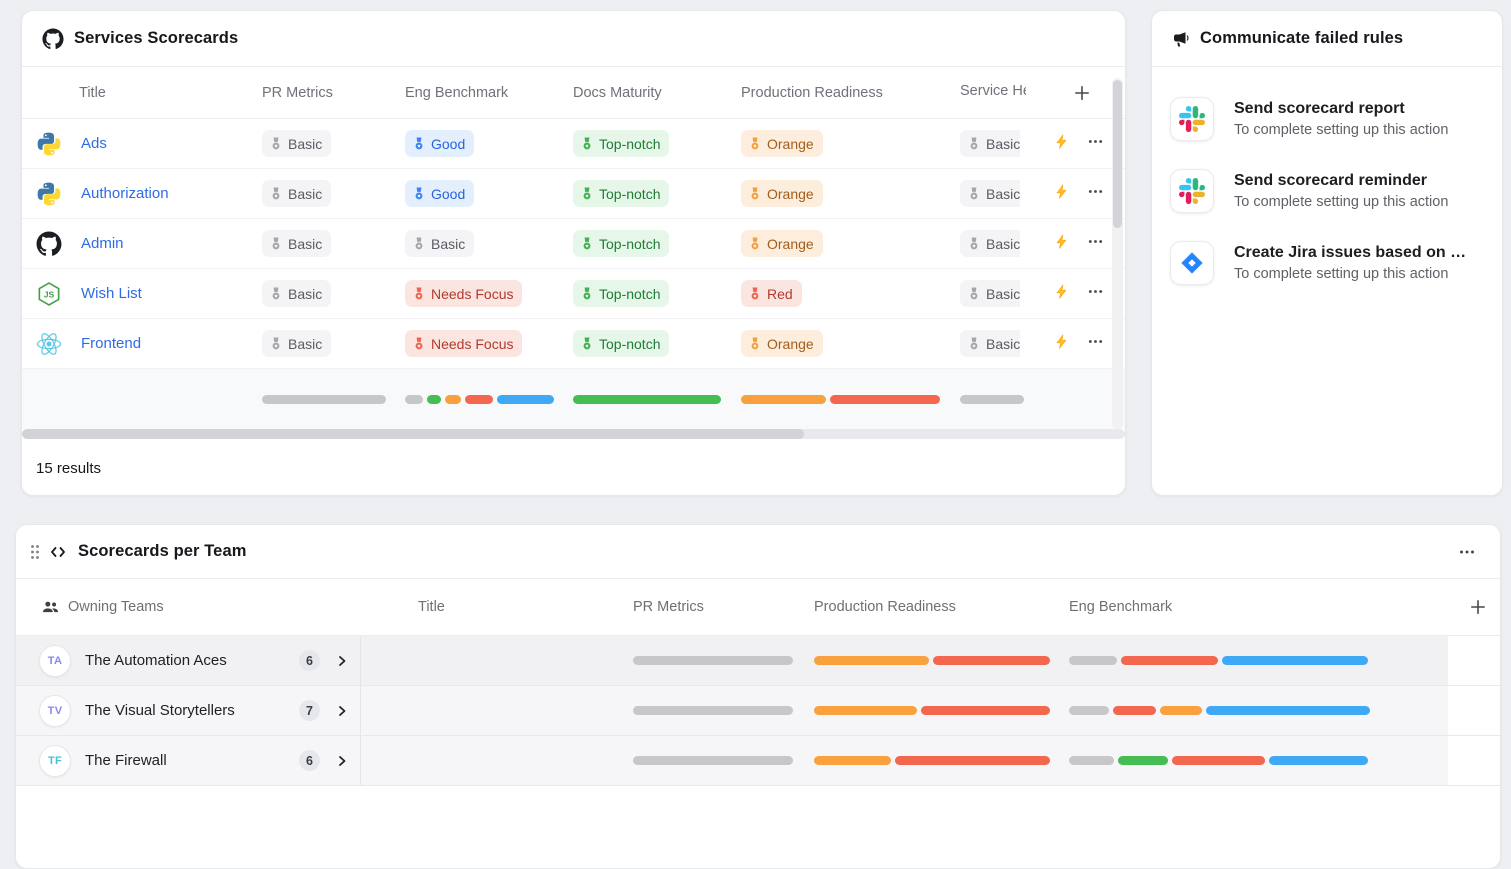  What do you see at coordinates (102, 243) in the screenshot?
I see `service-link: Admin` at bounding box center [102, 243].